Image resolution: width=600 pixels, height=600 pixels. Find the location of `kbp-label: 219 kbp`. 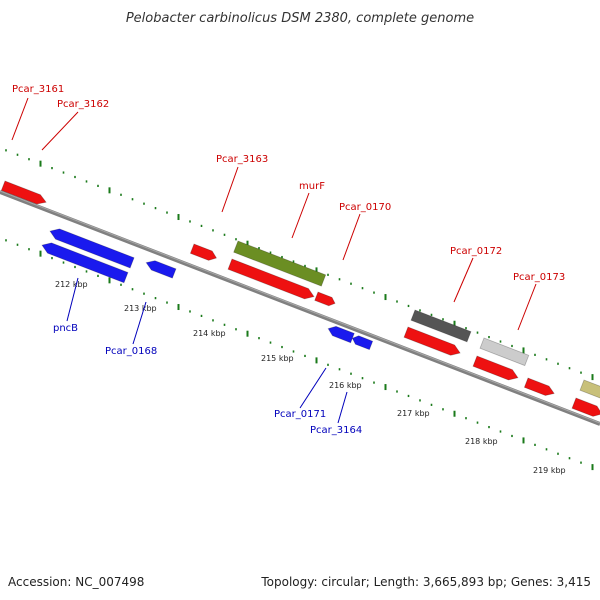

kbp-label: 219 kbp is located at coordinates (549, 470).